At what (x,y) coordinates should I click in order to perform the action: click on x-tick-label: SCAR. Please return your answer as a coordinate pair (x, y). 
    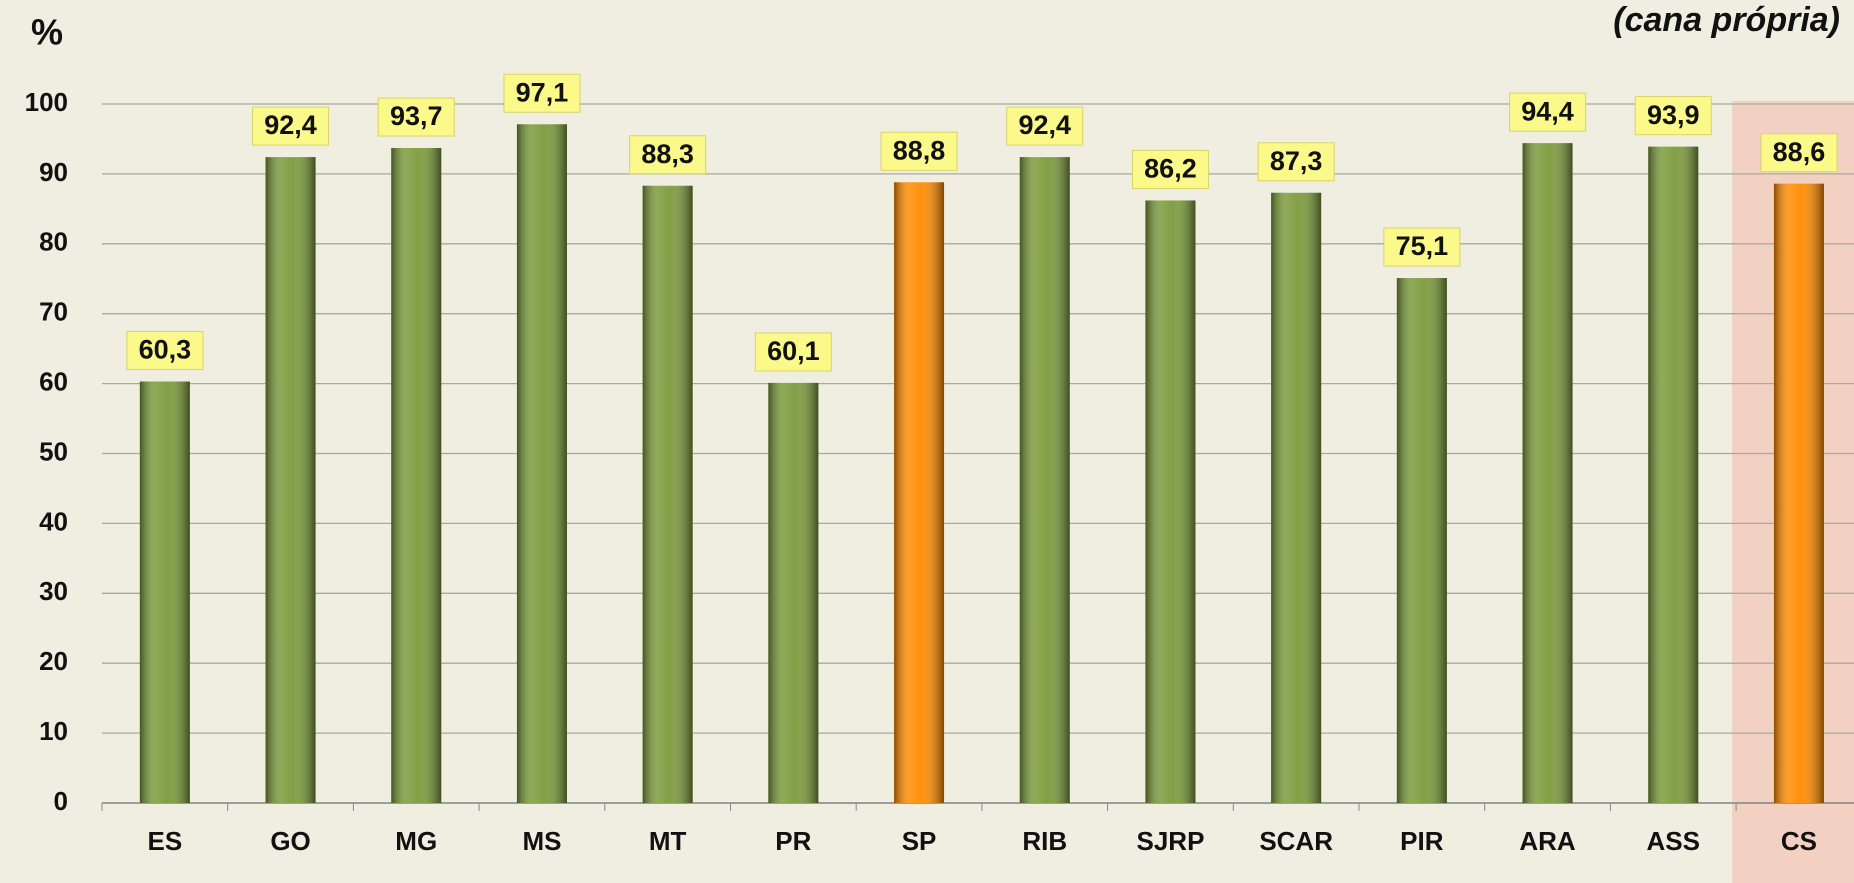
    Looking at the image, I should click on (1296, 841).